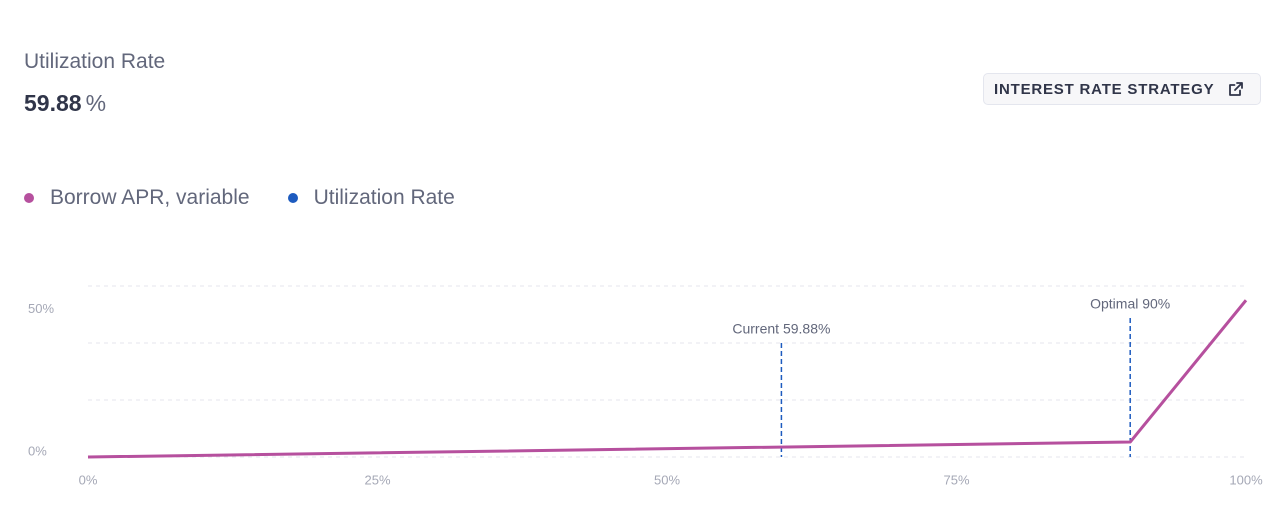  I want to click on x-tick-label: 0%, so click(88, 479).